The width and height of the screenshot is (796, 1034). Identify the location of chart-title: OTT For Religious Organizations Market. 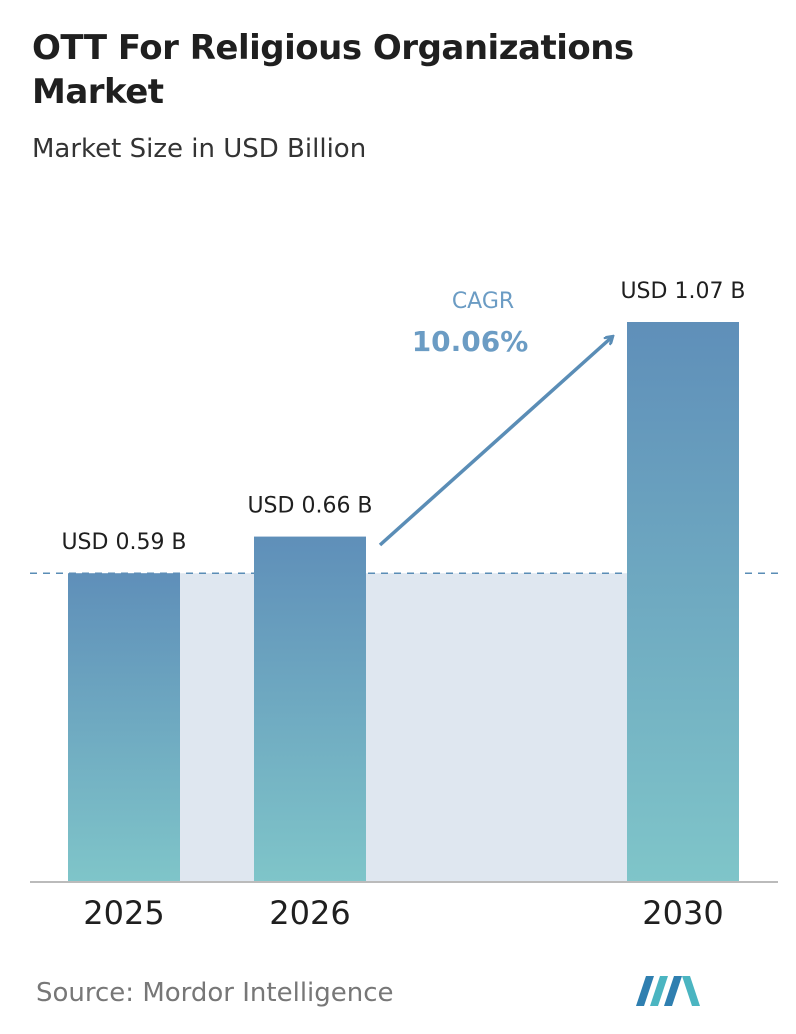
(333, 70).